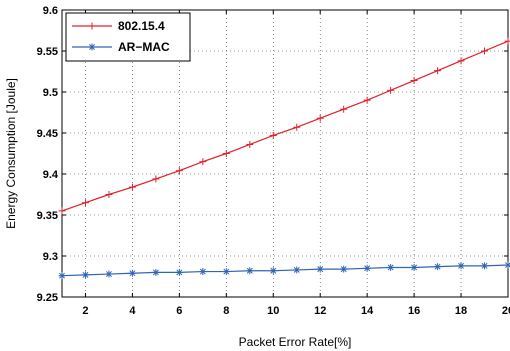 The width and height of the screenshot is (510, 351). Describe the element at coordinates (85, 311) in the screenshot. I see `x-tick-label: 2` at that location.